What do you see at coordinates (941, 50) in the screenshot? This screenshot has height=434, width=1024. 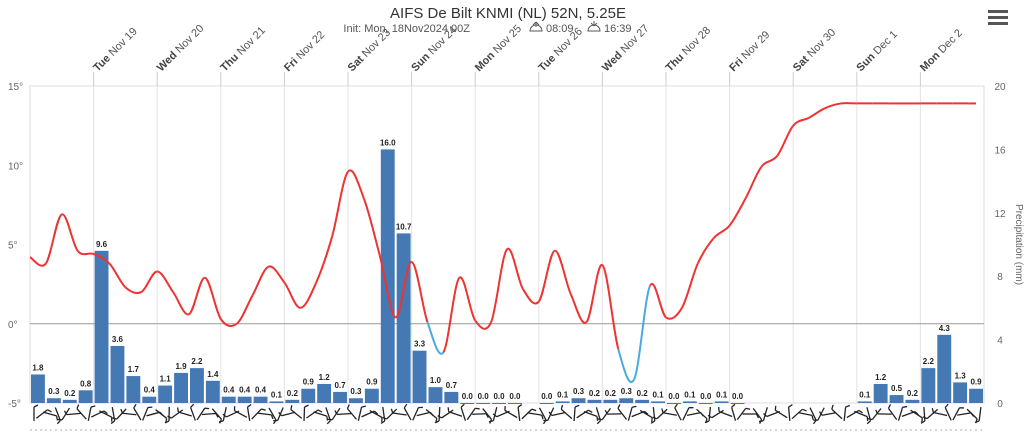 I see `day-label: Mon Dec 2` at bounding box center [941, 50].